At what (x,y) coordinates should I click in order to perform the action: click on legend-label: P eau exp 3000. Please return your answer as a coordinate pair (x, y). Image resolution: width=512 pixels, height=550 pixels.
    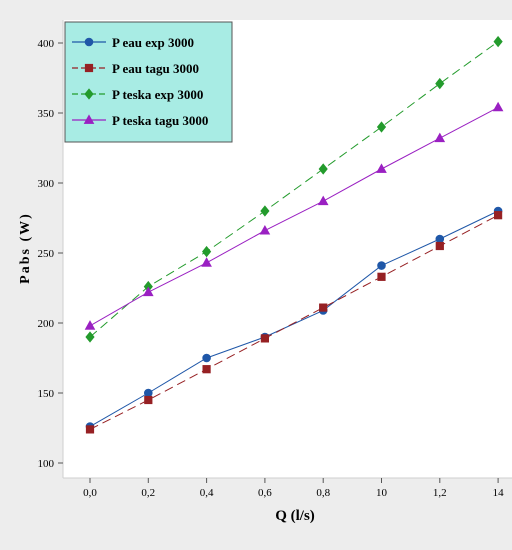
    Looking at the image, I should click on (153, 42).